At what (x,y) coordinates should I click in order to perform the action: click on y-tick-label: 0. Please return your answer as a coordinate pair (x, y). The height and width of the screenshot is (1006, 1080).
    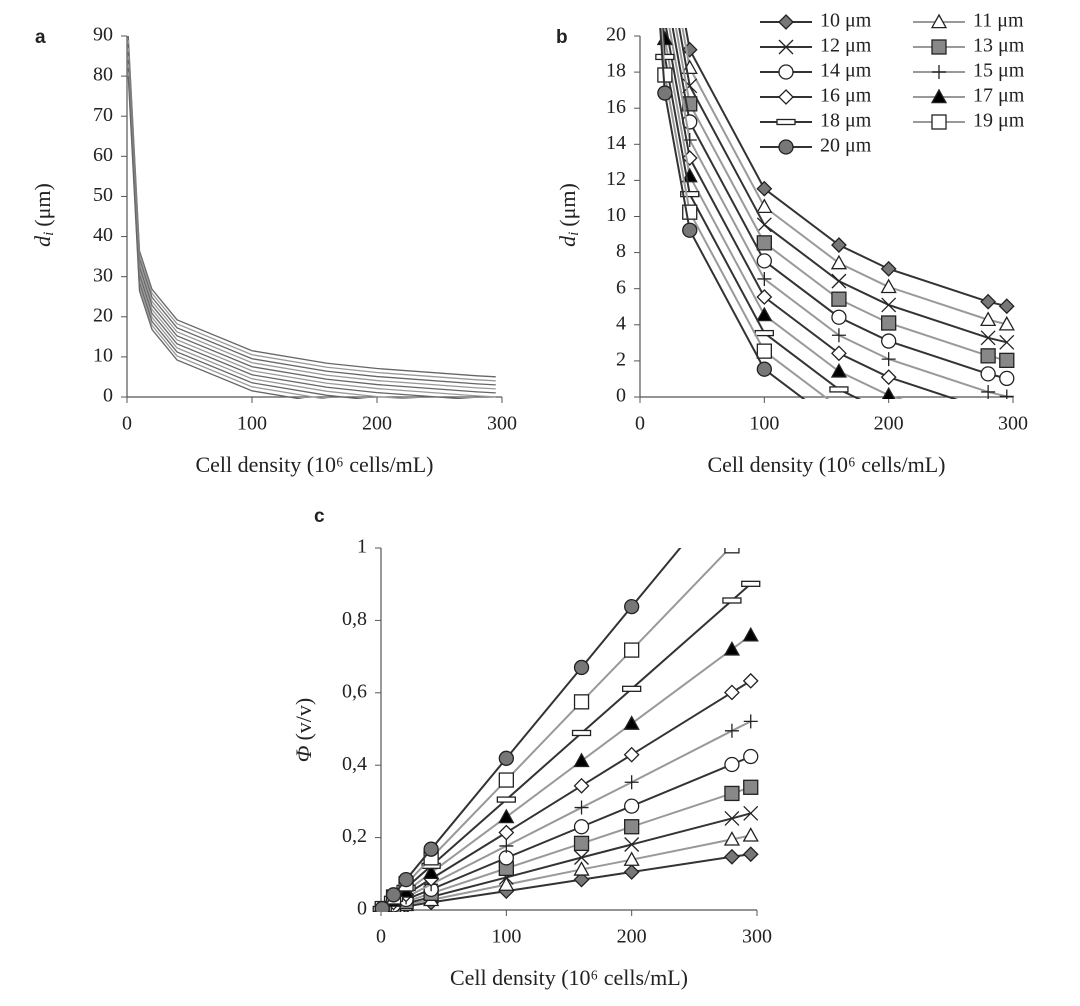
    Looking at the image, I should click on (108, 396).